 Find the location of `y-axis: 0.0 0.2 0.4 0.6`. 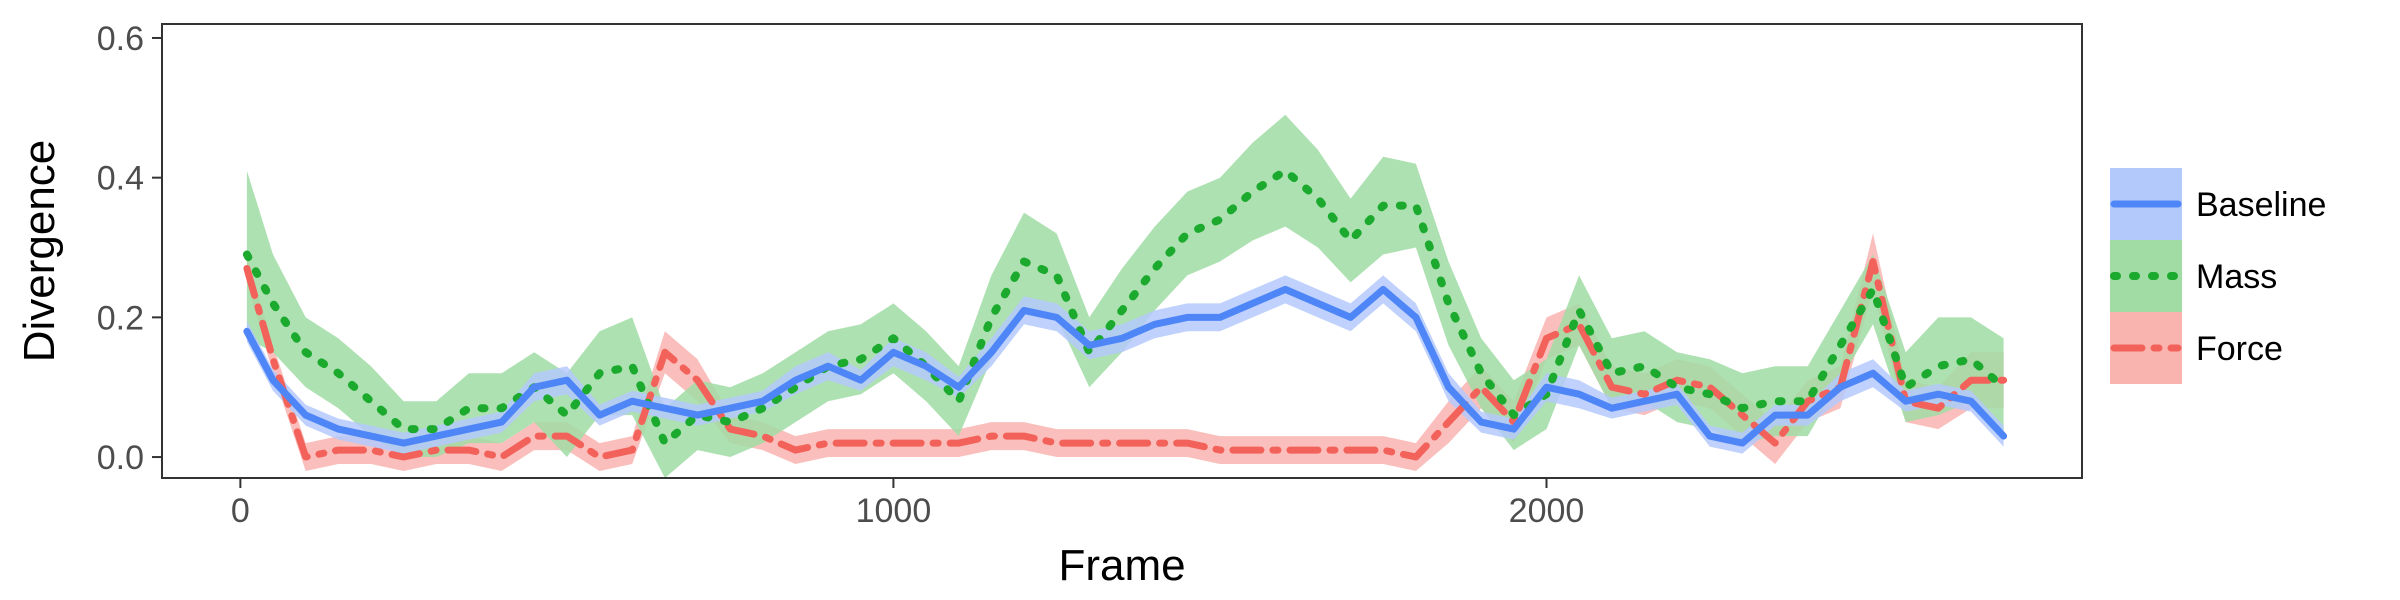

y-axis: 0.0 0.2 0.4 0.6 is located at coordinates (129, 248).